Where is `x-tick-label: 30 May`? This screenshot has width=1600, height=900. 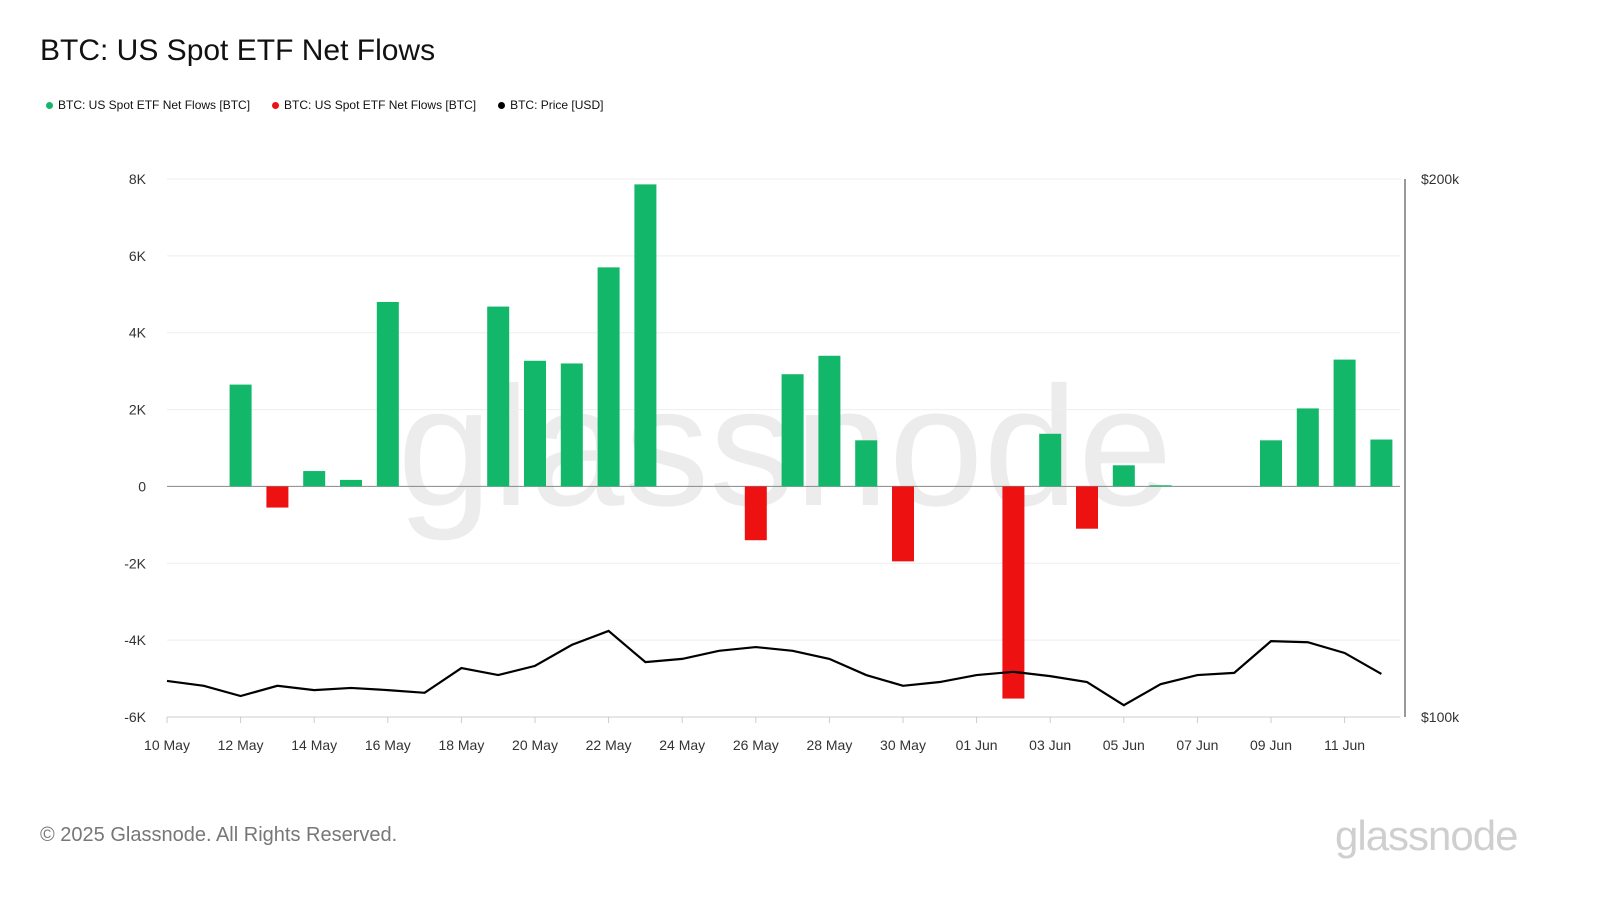
x-tick-label: 30 May is located at coordinates (903, 745).